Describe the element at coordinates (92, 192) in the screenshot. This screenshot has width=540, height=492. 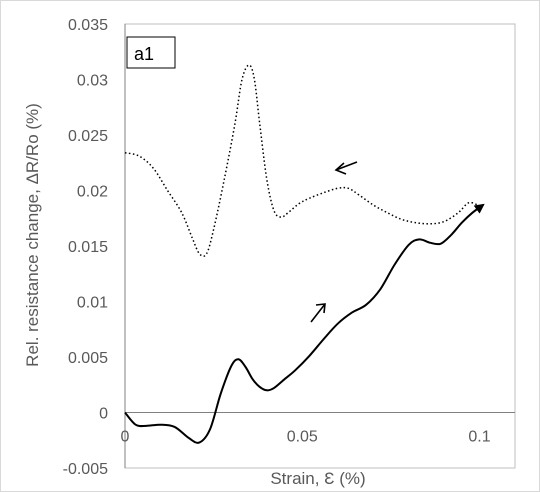
I see `y-tick-label: 0.02` at that location.